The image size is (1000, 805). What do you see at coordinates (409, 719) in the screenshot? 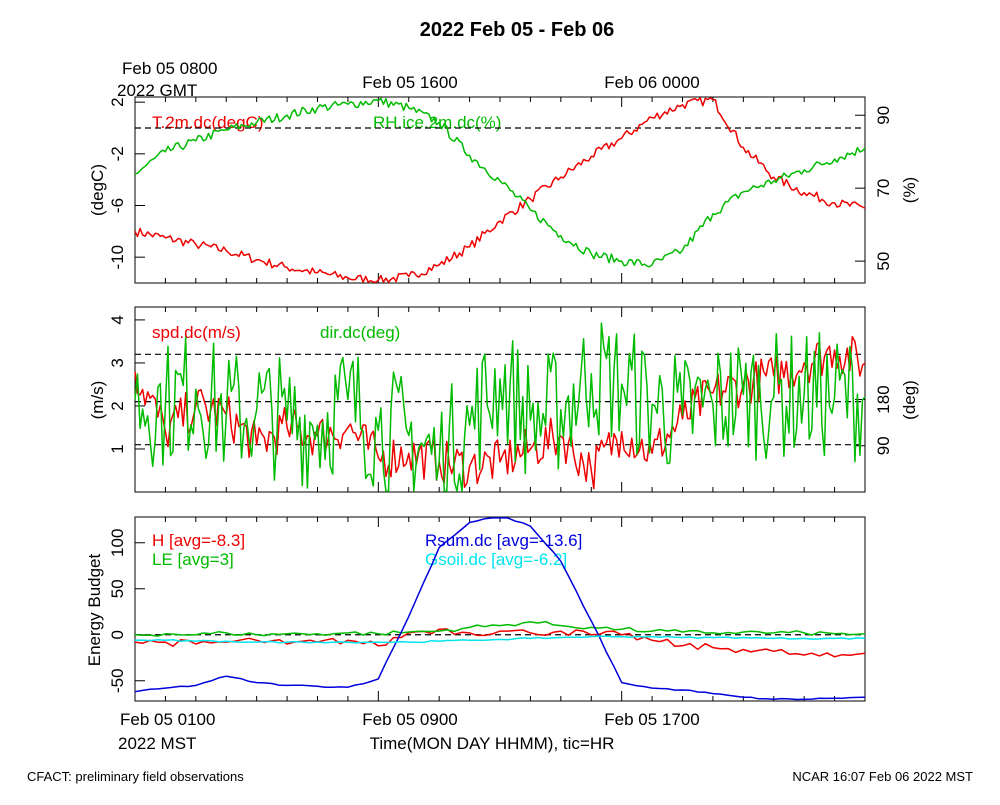
I see `bottom-time-label-1: Feb 05 0900` at bounding box center [409, 719].